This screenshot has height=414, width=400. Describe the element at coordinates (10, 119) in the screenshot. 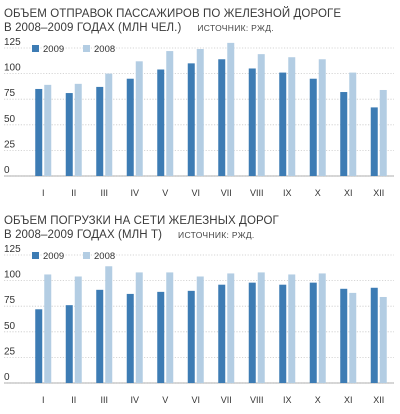

I see `passenger-y-tick-label: 50` at that location.